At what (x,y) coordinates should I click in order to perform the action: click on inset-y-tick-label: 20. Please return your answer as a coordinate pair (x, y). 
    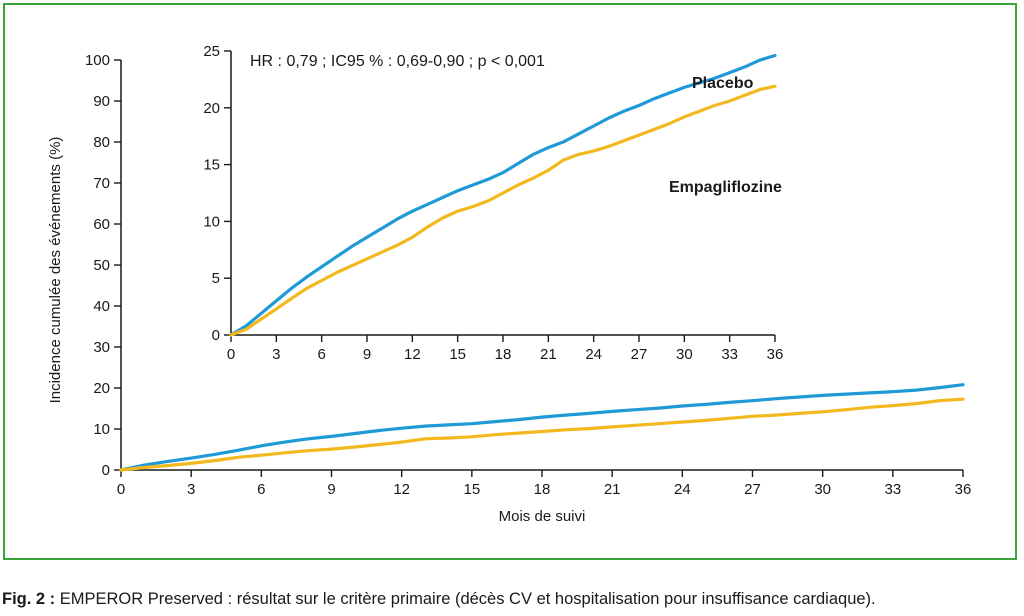
    Looking at the image, I should click on (211, 108).